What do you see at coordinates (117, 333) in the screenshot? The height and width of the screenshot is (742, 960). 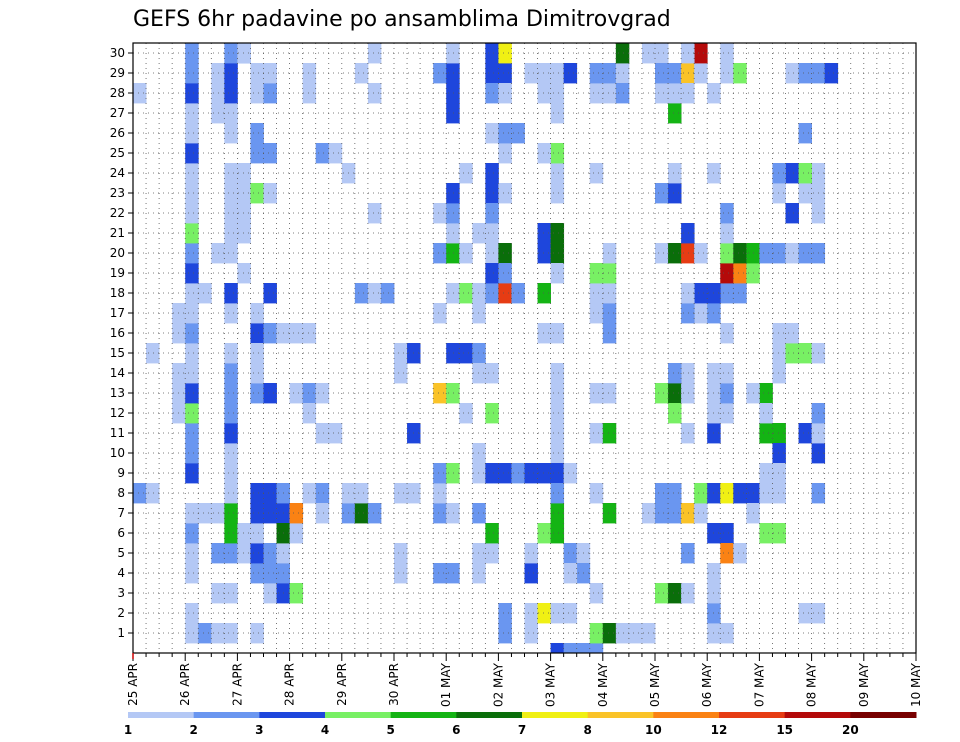 I see `y-tick-label: 16` at bounding box center [117, 333].